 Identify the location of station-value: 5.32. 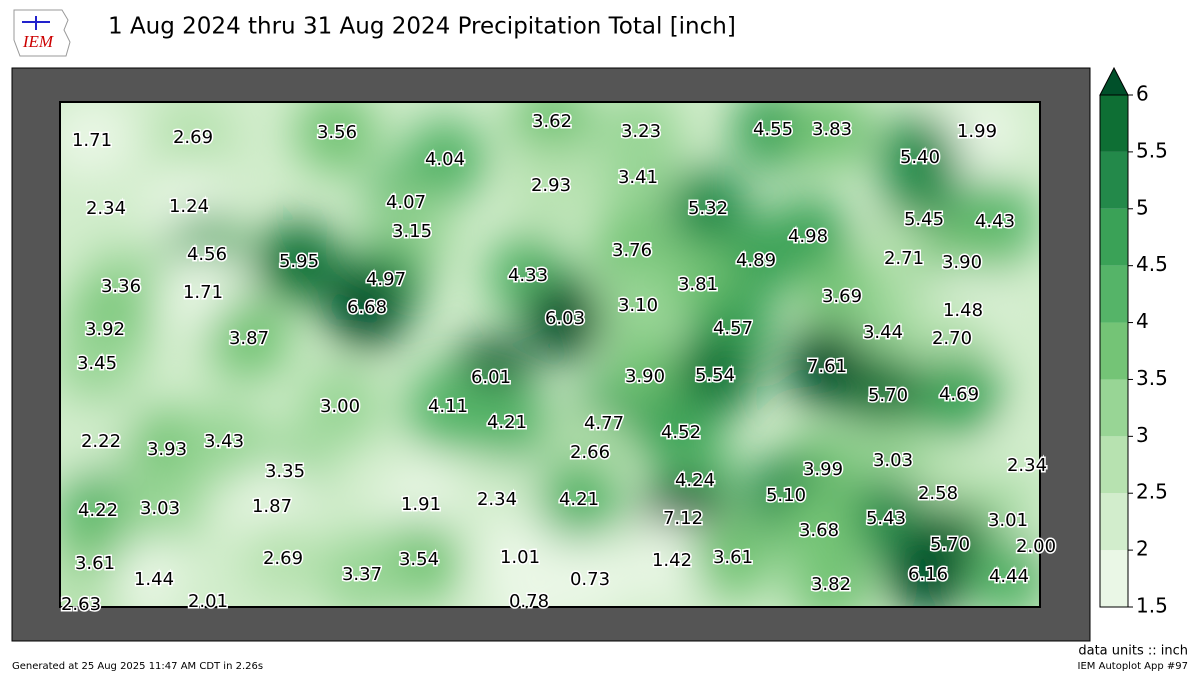
(708, 208).